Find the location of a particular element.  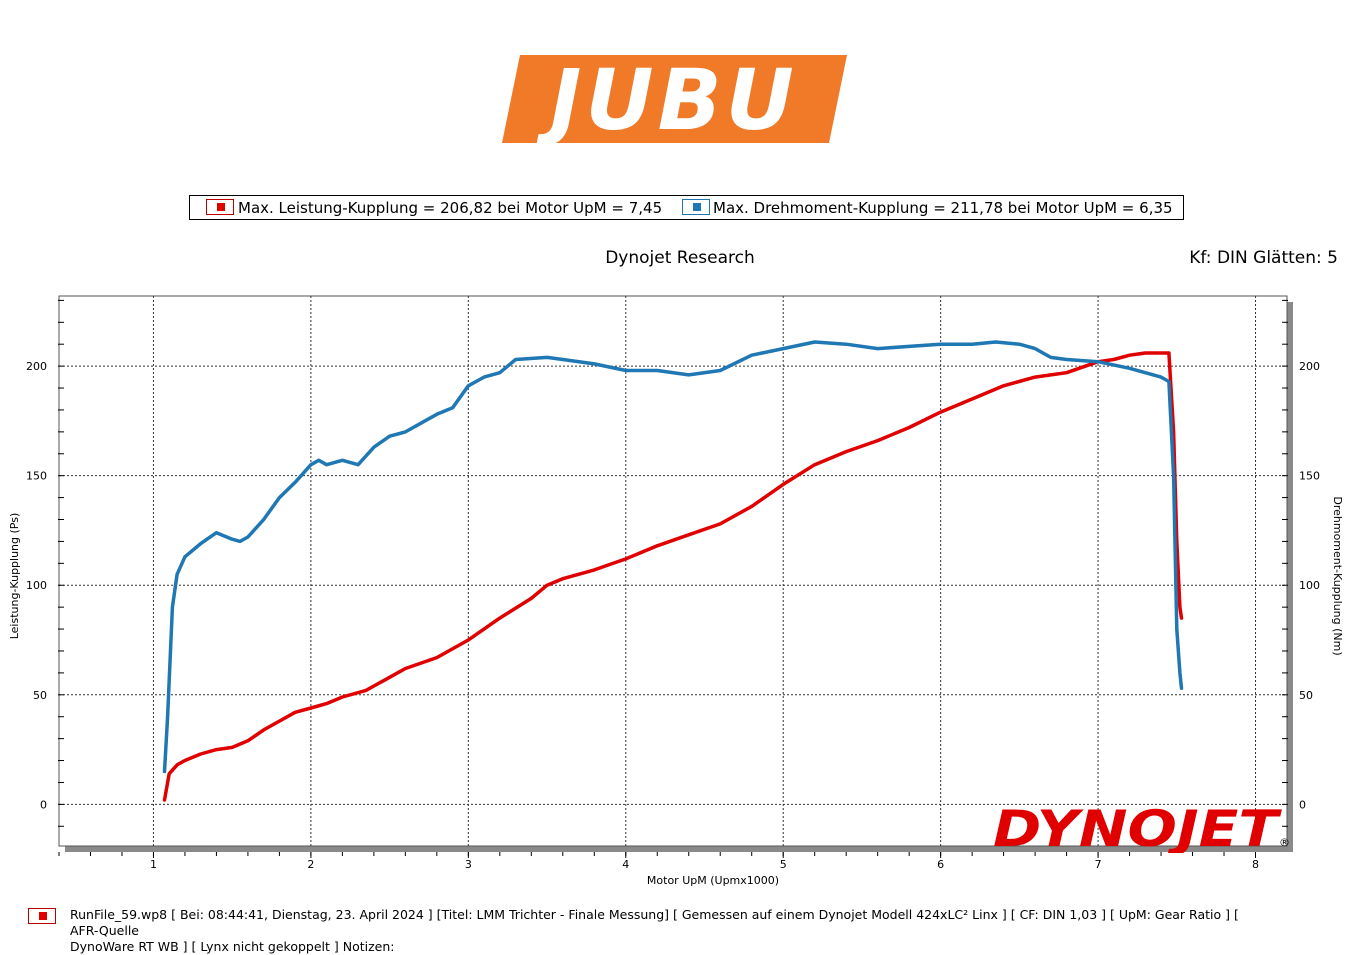

y-tick-label-right: 50 is located at coordinates (1306, 695).